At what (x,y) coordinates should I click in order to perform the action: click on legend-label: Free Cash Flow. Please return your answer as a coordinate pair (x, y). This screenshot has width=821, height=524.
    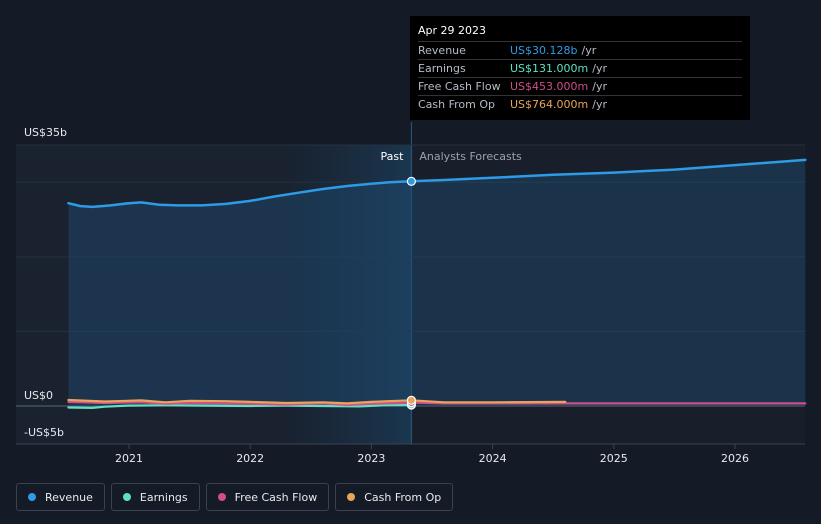
    Looking at the image, I should click on (276, 497).